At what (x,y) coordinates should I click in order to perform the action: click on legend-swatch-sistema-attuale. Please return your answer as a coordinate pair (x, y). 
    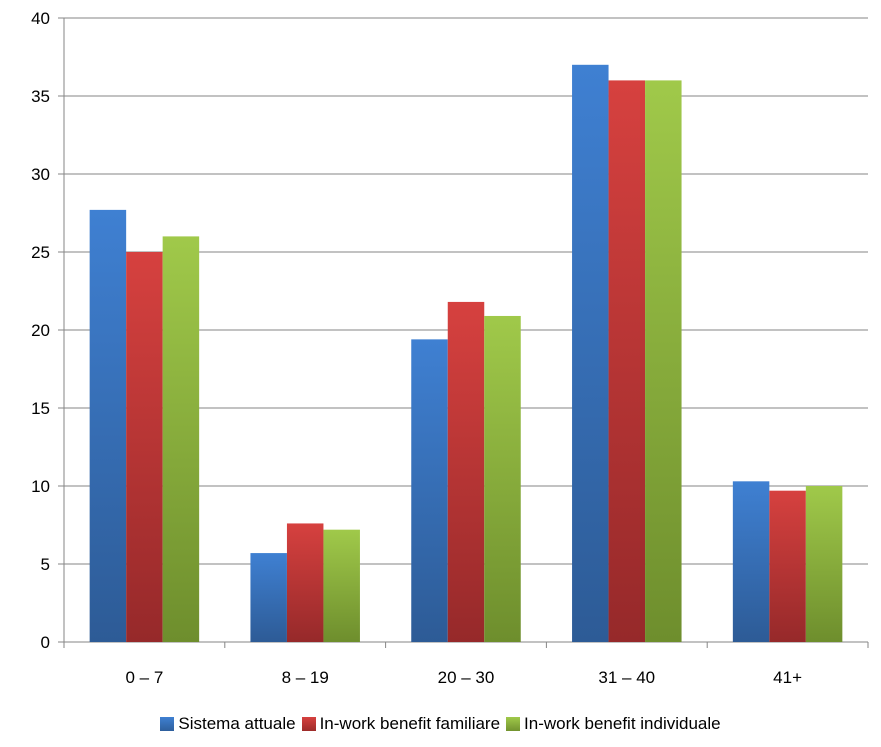
    Looking at the image, I should click on (167, 724).